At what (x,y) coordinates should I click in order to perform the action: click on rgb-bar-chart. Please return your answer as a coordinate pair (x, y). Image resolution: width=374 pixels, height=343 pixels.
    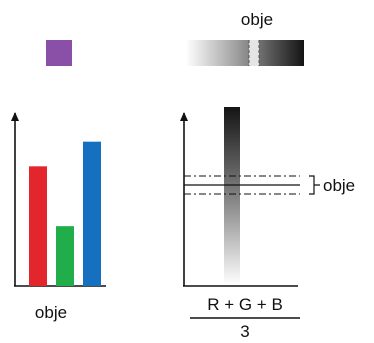
    Looking at the image, I should click on (58, 199).